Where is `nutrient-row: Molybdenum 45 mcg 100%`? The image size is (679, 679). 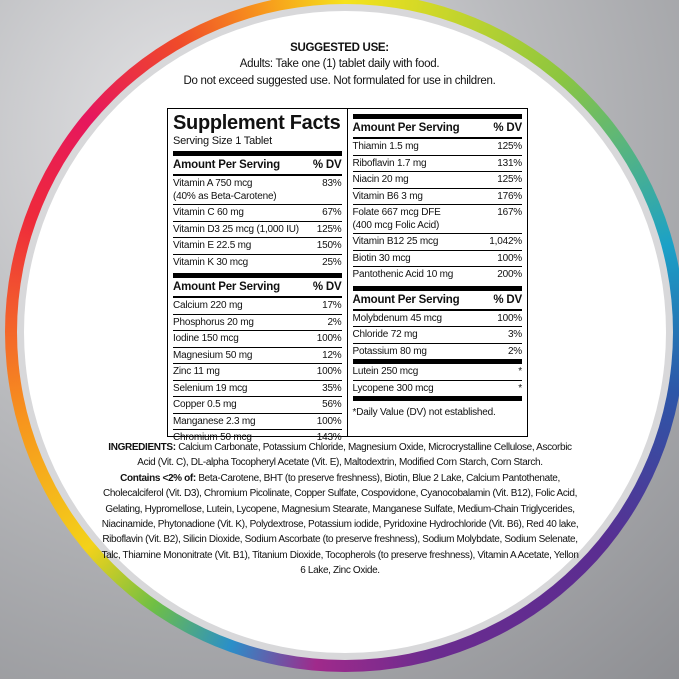 nutrient-row: Molybdenum 45 mcg 100% is located at coordinates (437, 319).